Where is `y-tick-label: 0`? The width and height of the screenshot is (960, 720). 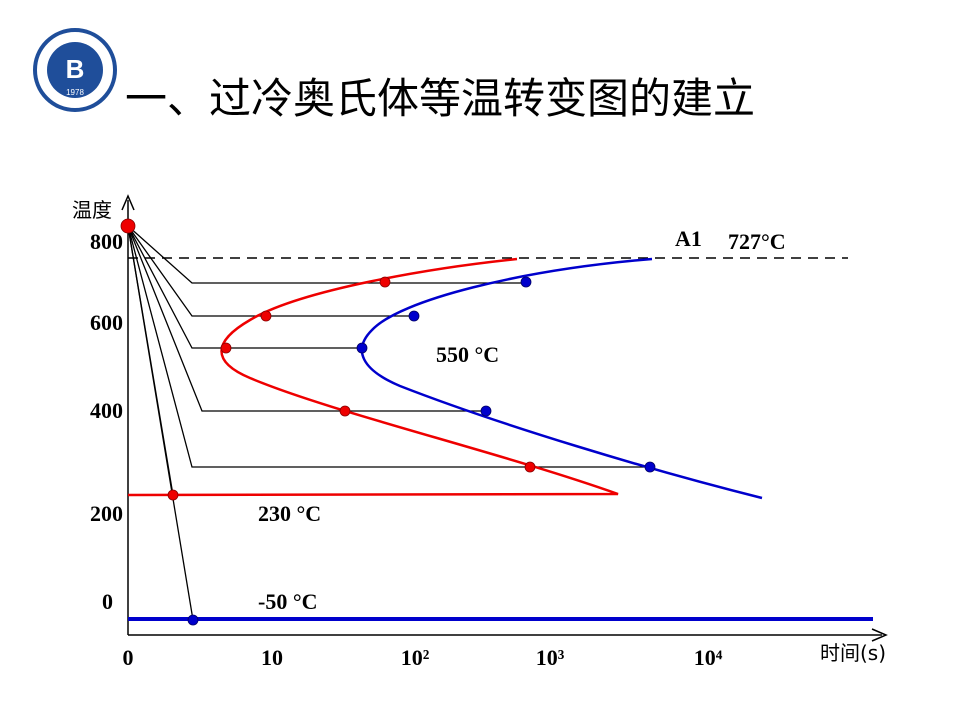 y-tick-label: 0 is located at coordinates (107, 601).